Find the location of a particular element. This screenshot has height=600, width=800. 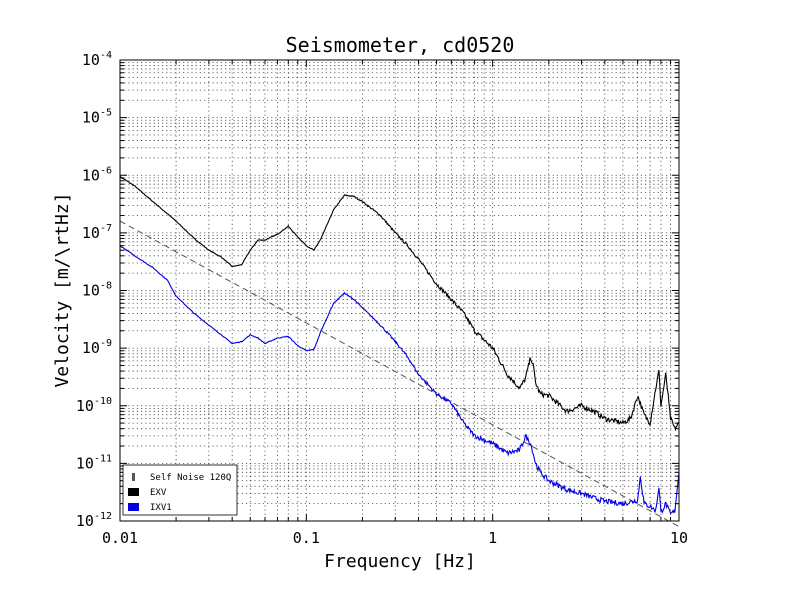

y-tick-label: 10⁻⁶ is located at coordinates (97, 174).